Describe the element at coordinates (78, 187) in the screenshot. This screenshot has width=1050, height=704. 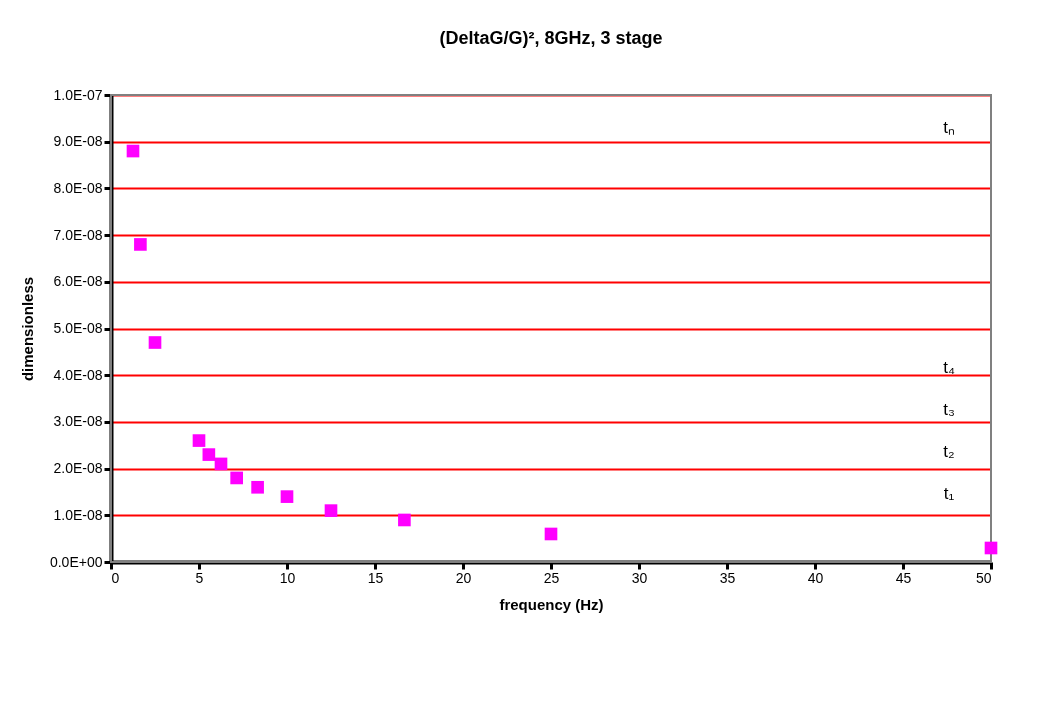
I see `y-tick-label: 8.0E-08` at that location.